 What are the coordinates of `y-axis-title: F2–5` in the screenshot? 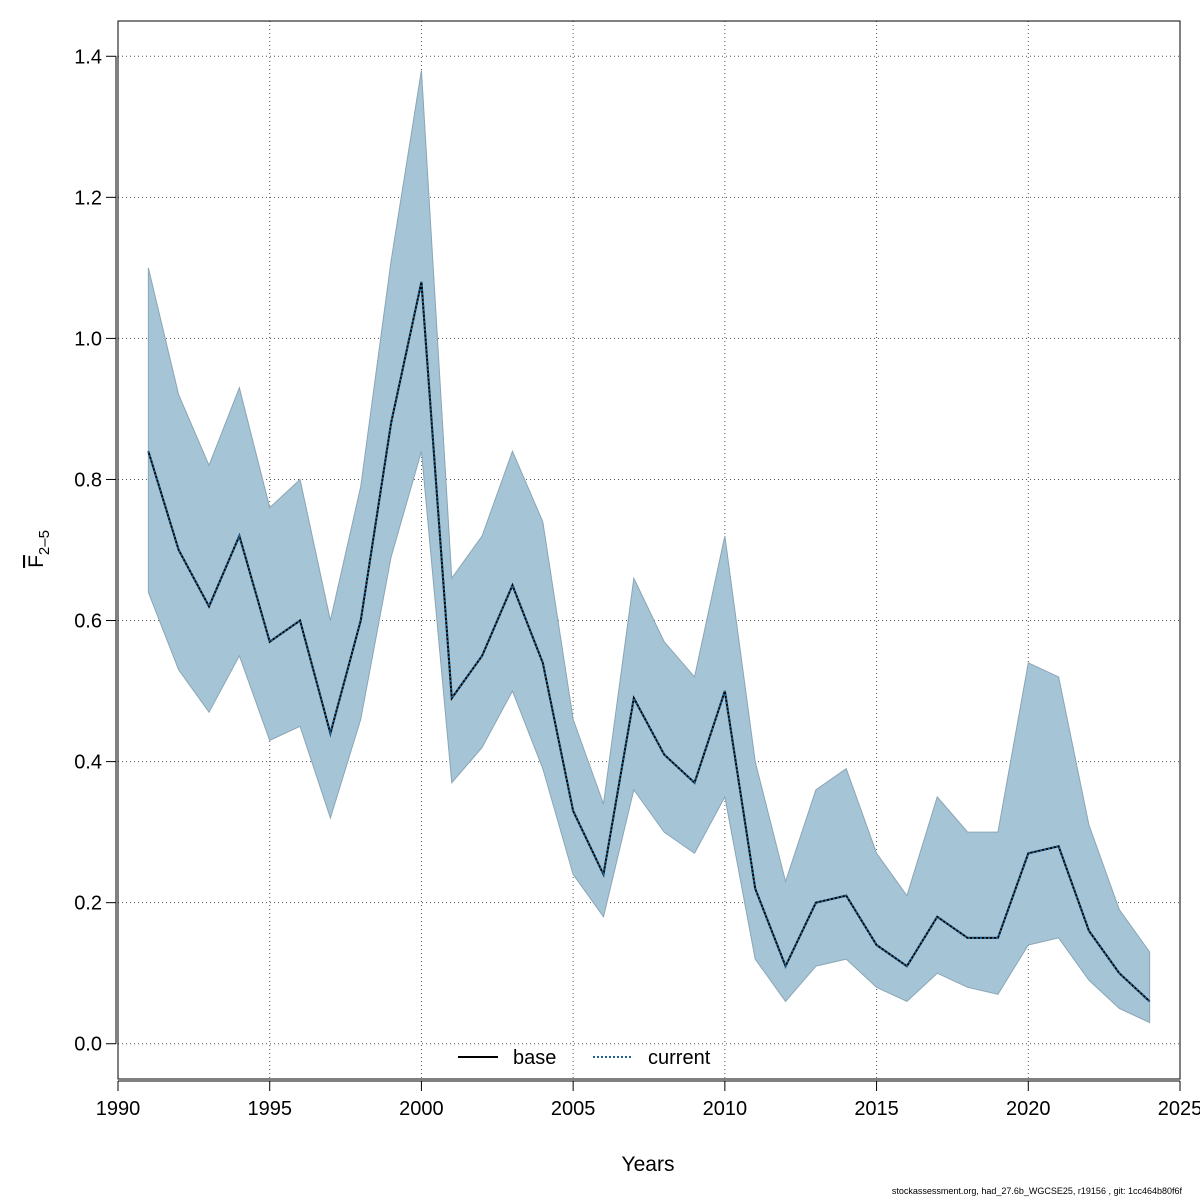 It's located at (39, 549).